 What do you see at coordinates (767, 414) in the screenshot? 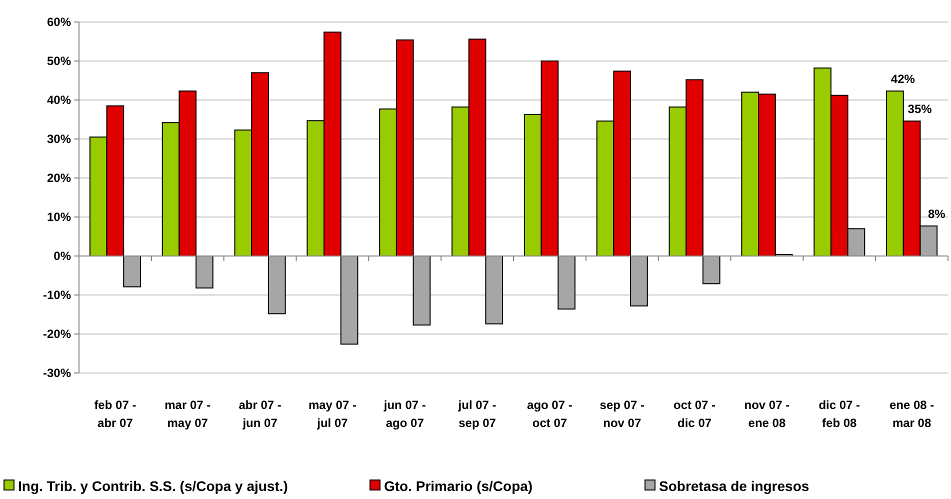
I see `x-tick-label: nov 07 - ene 08` at bounding box center [767, 414].